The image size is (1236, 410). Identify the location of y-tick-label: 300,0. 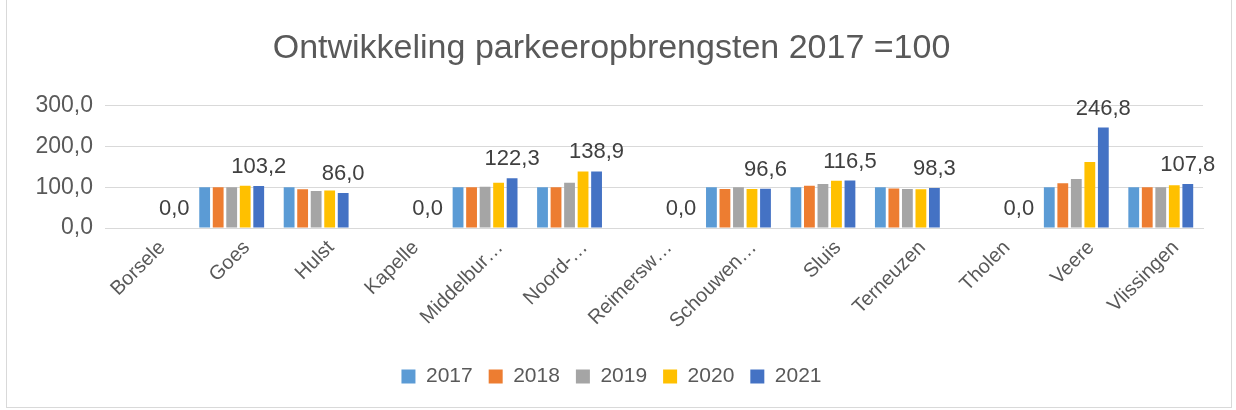
(64, 104).